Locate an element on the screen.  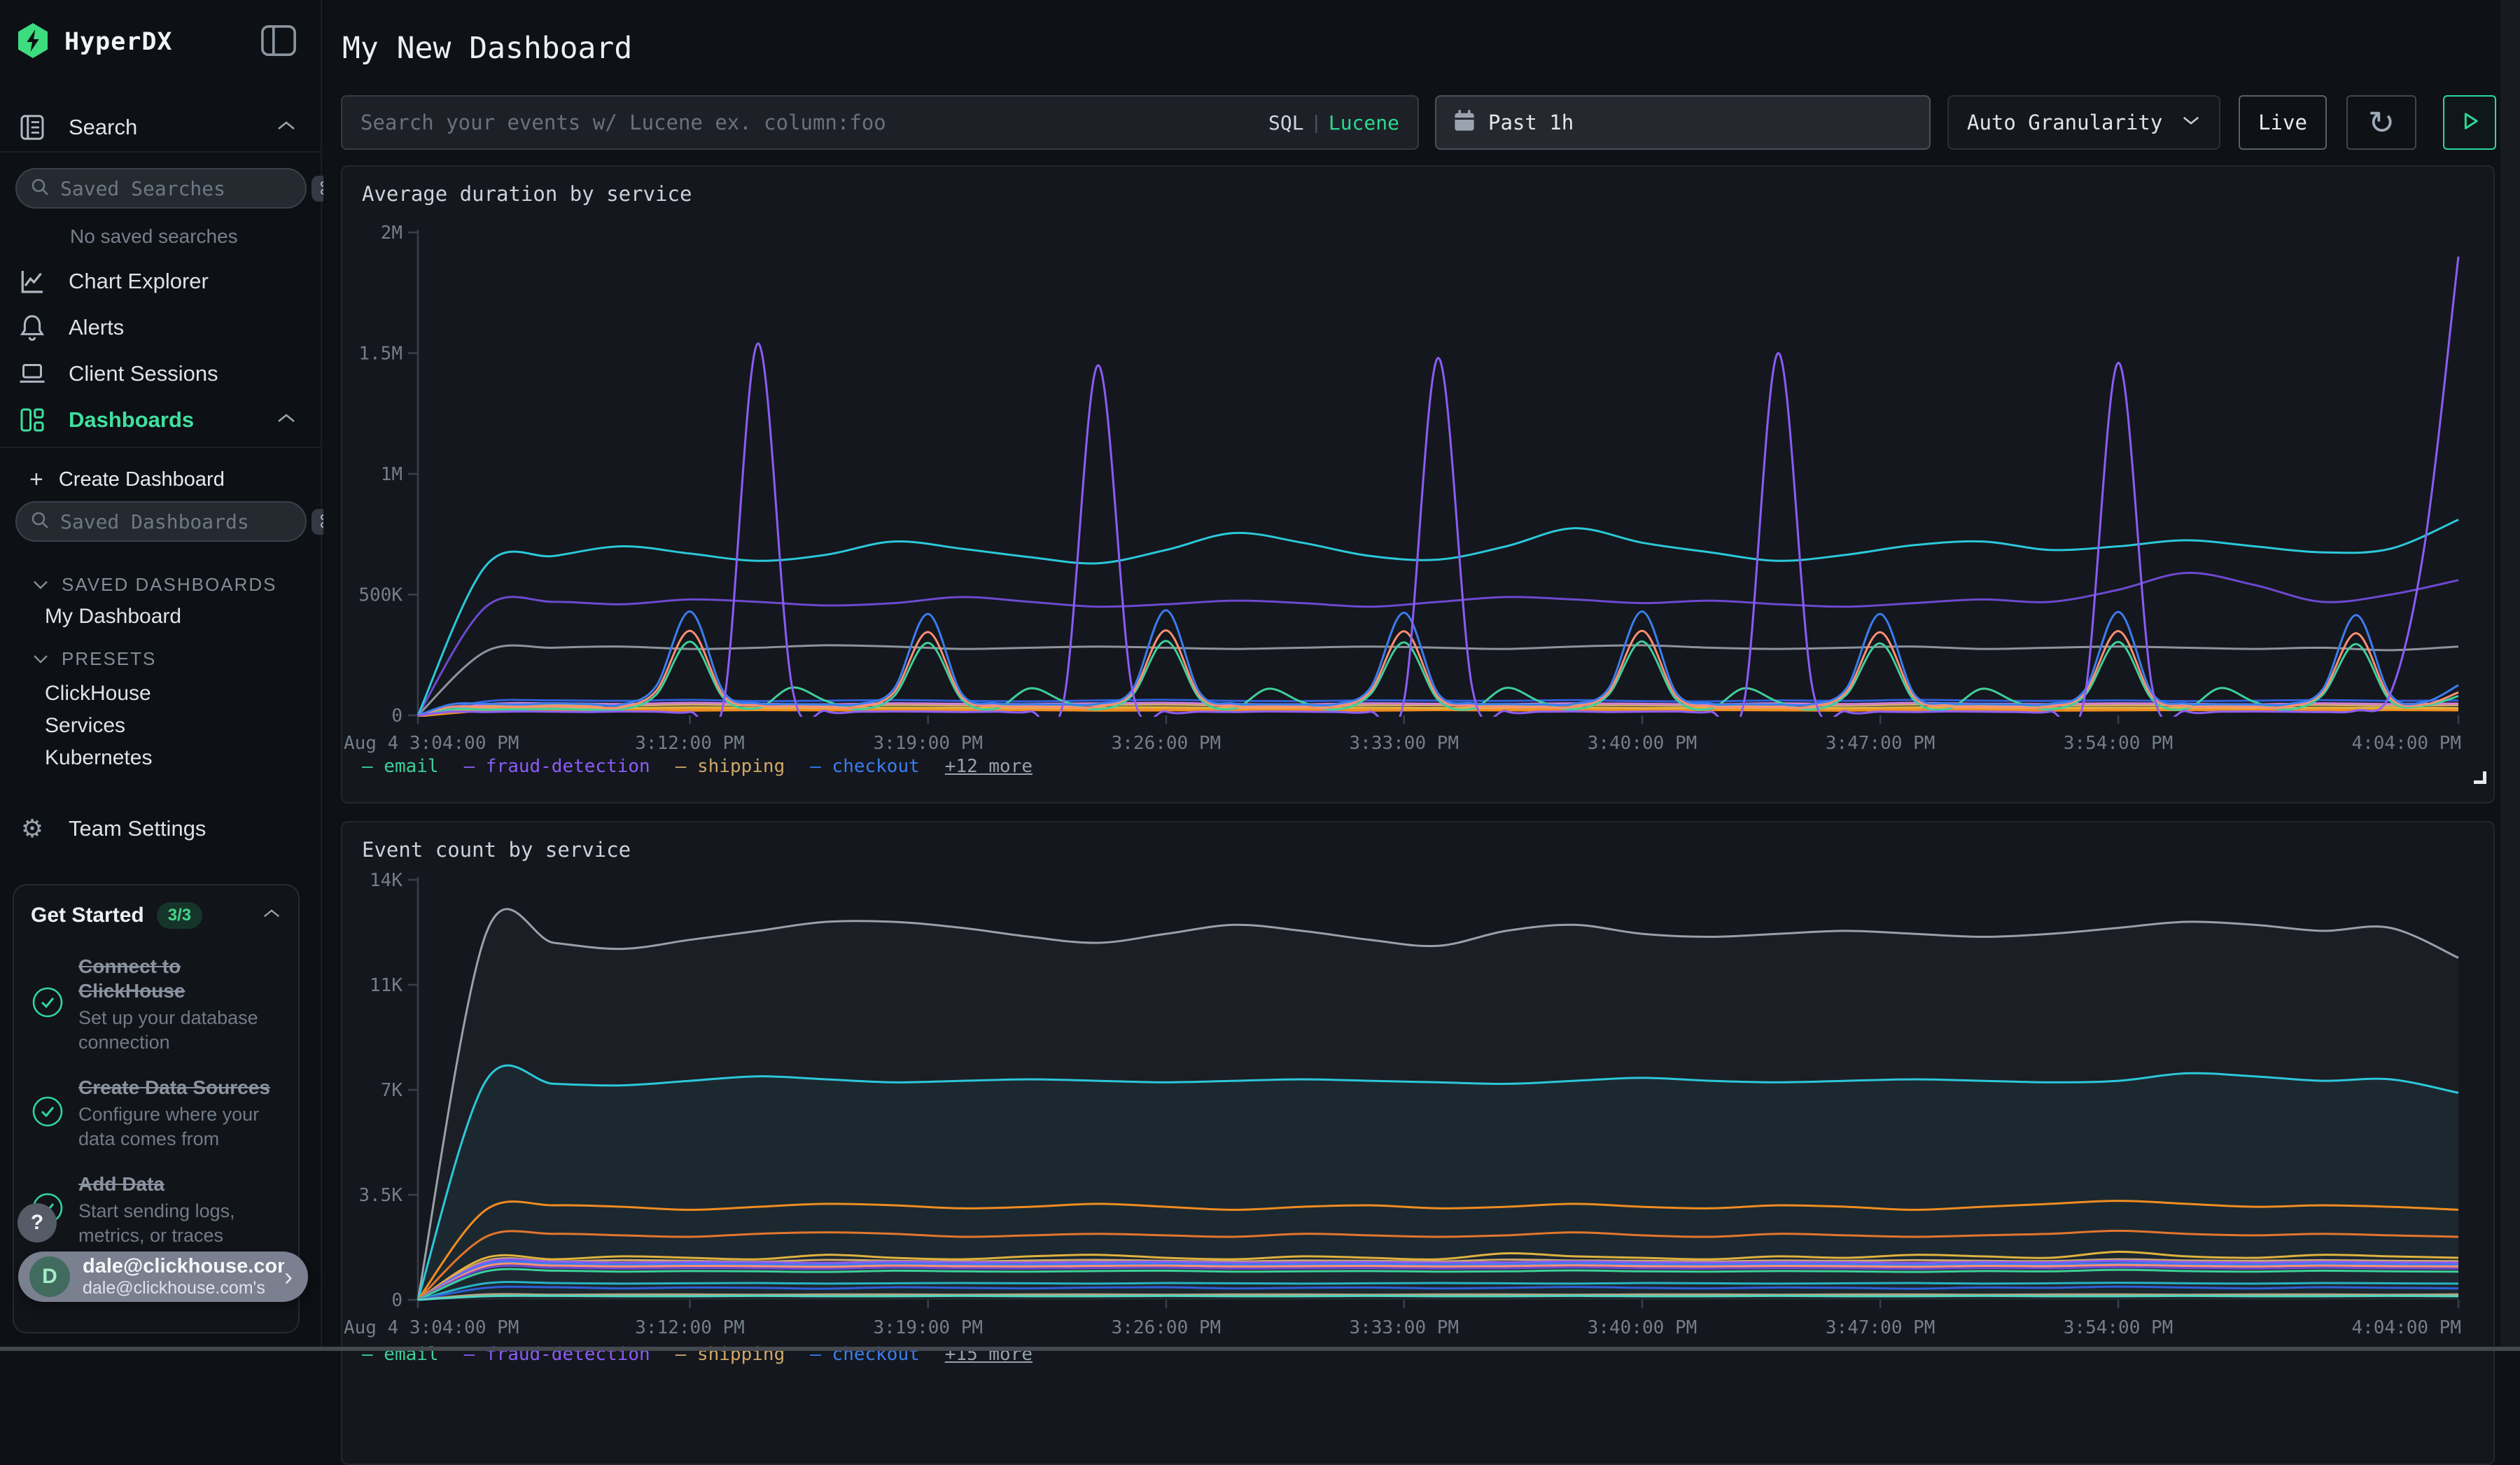
svg-text: 3:19:00 PM is located at coordinates (928, 1327).